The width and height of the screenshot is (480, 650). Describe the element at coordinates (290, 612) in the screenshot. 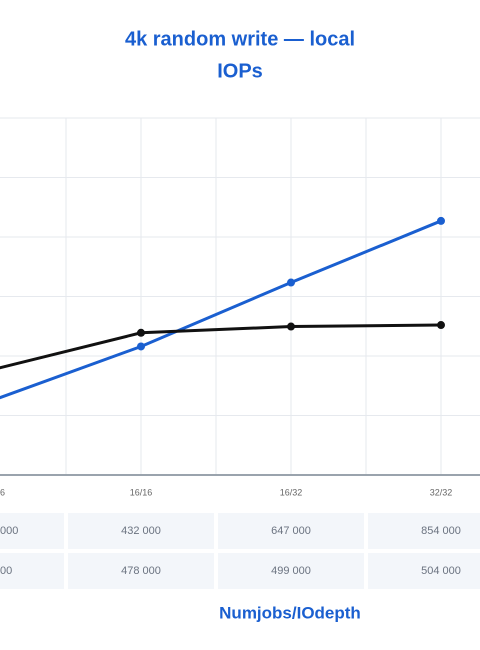

I see `x-axis-title: Numjobs/IOdepth` at that location.